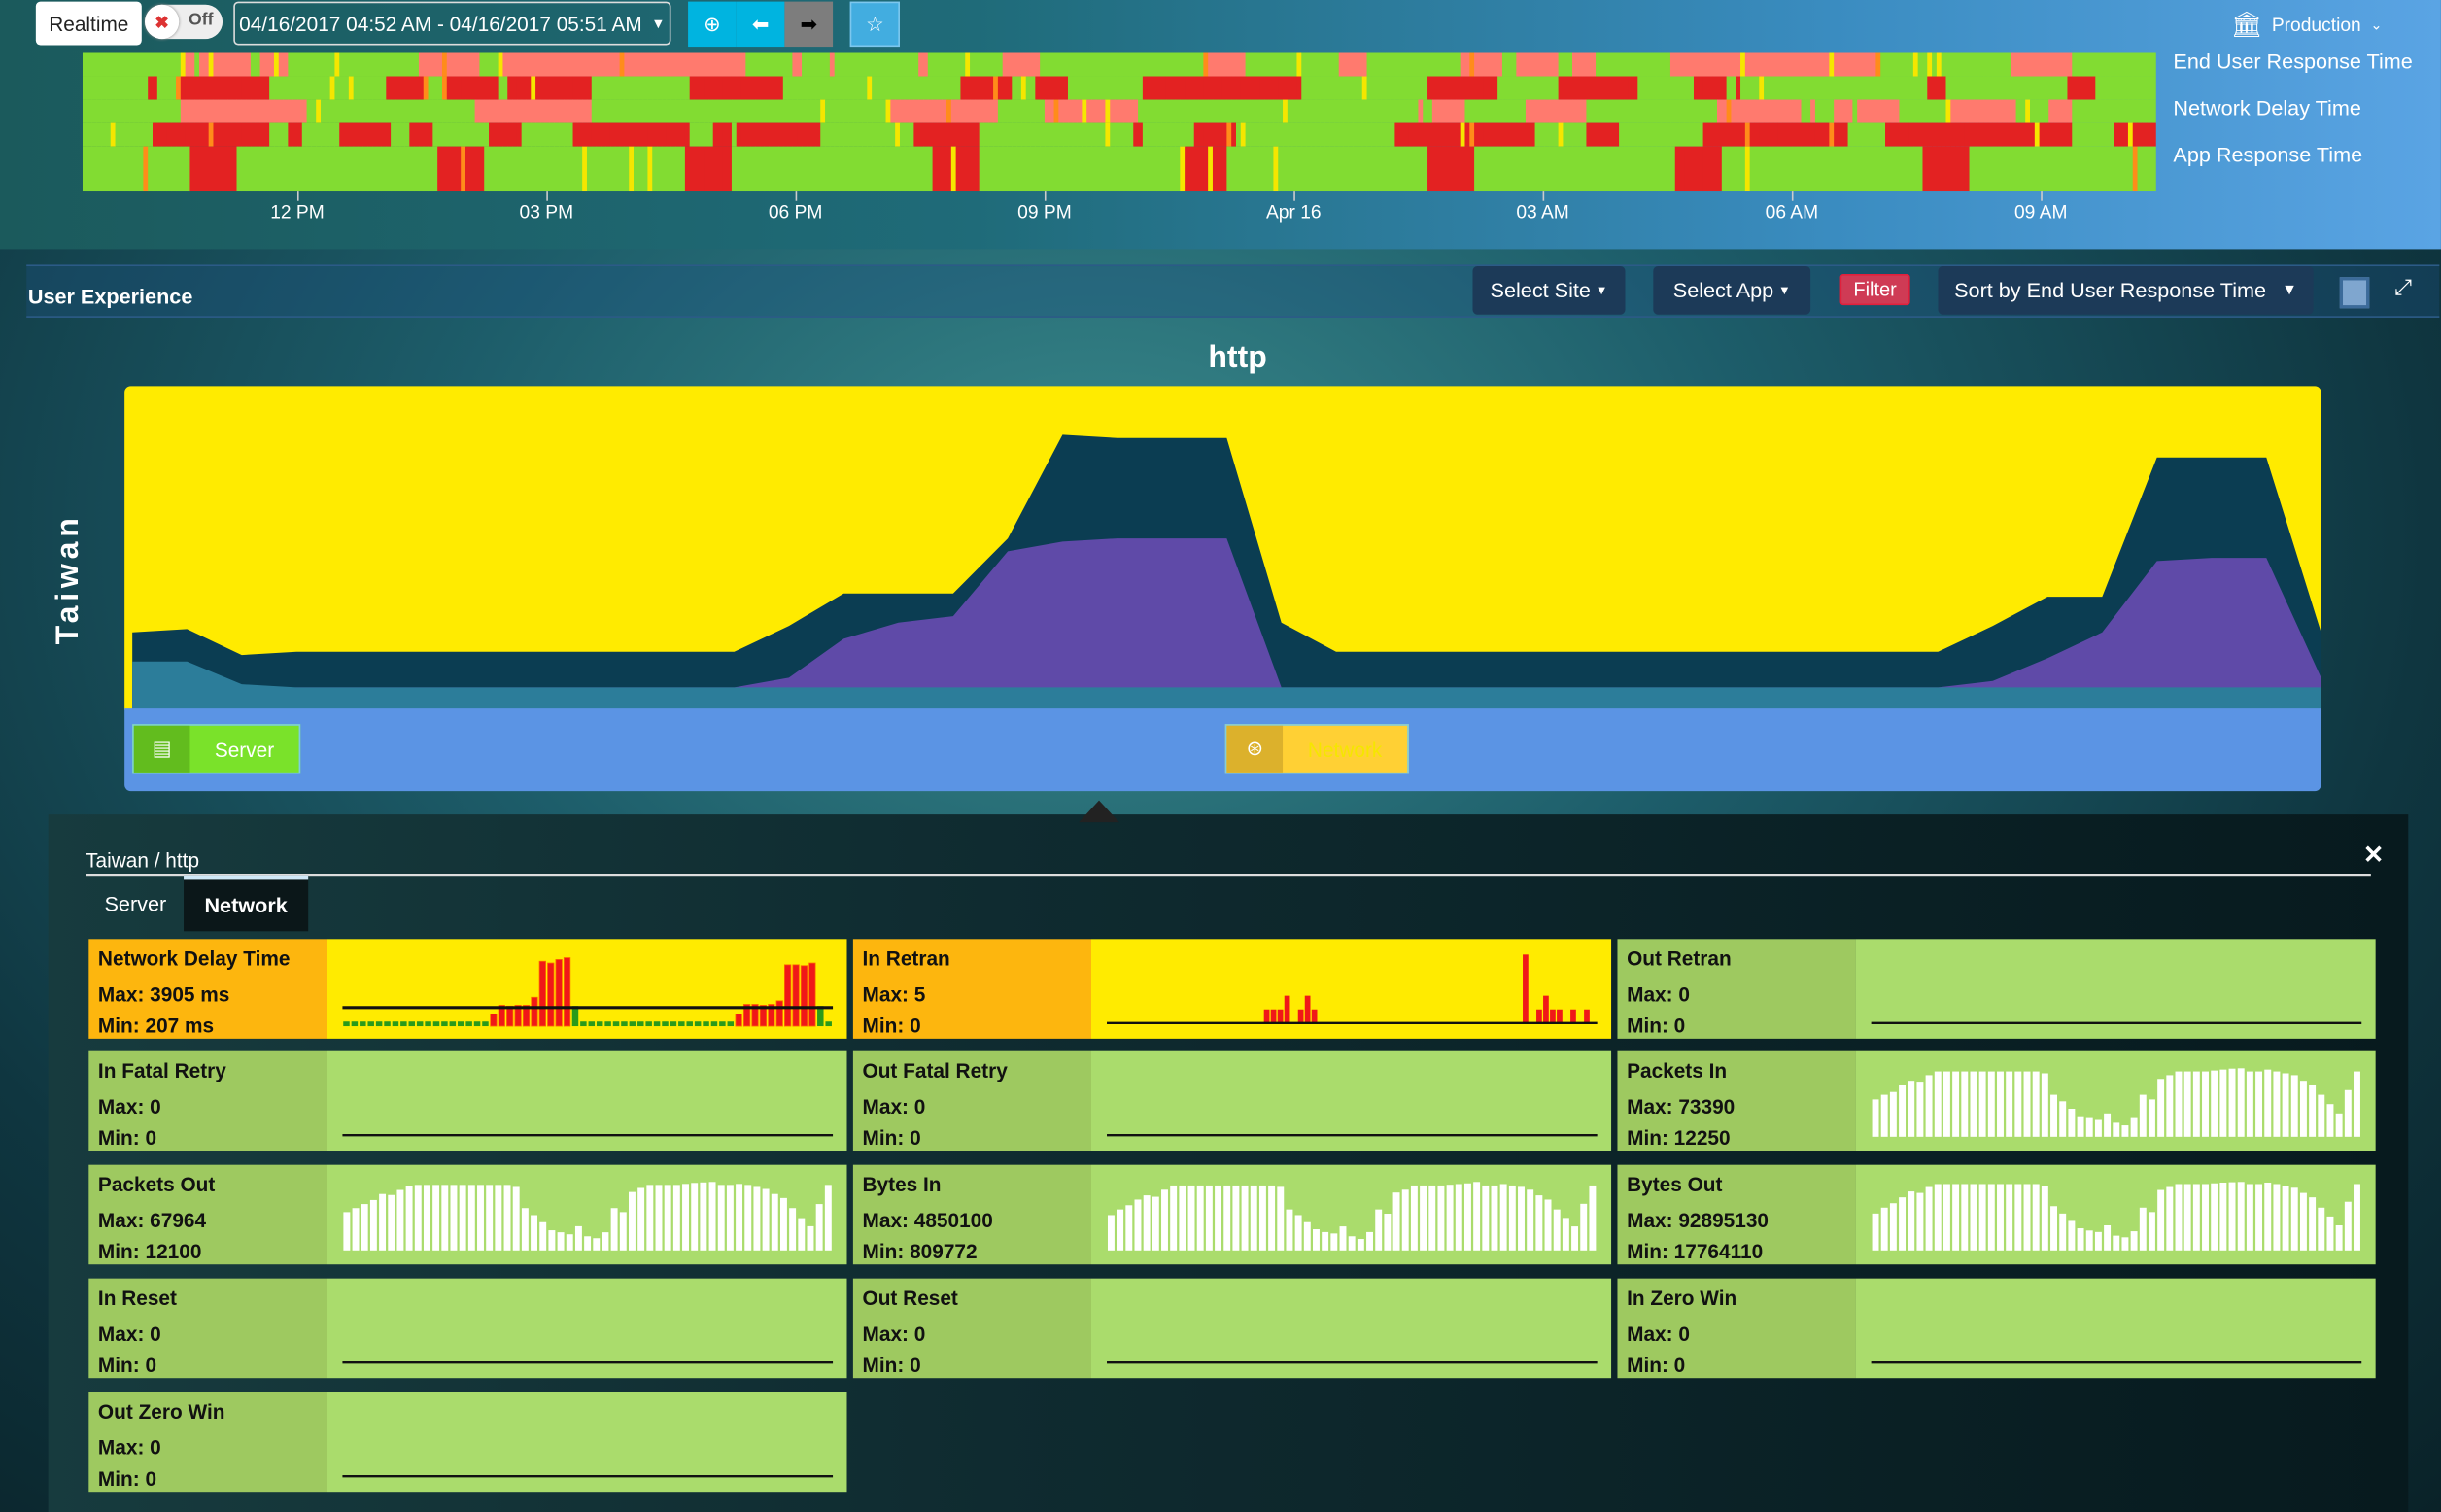  Describe the element at coordinates (1874, 290) in the screenshot. I see `filter-button: Filter` at that location.